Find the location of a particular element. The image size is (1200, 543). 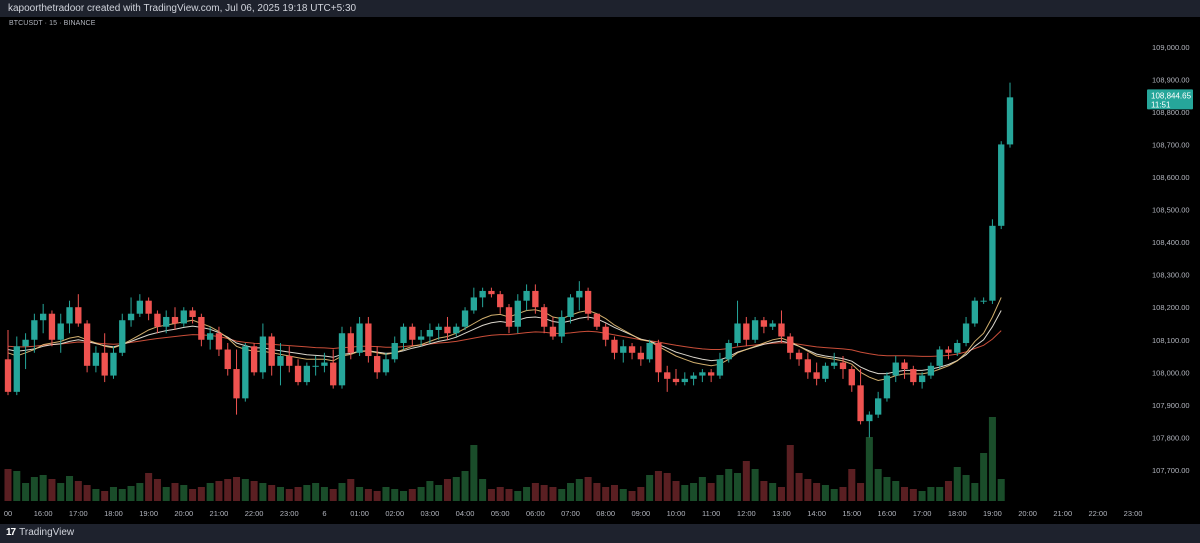

price-tick-label: 108,200.00 is located at coordinates (1171, 307).